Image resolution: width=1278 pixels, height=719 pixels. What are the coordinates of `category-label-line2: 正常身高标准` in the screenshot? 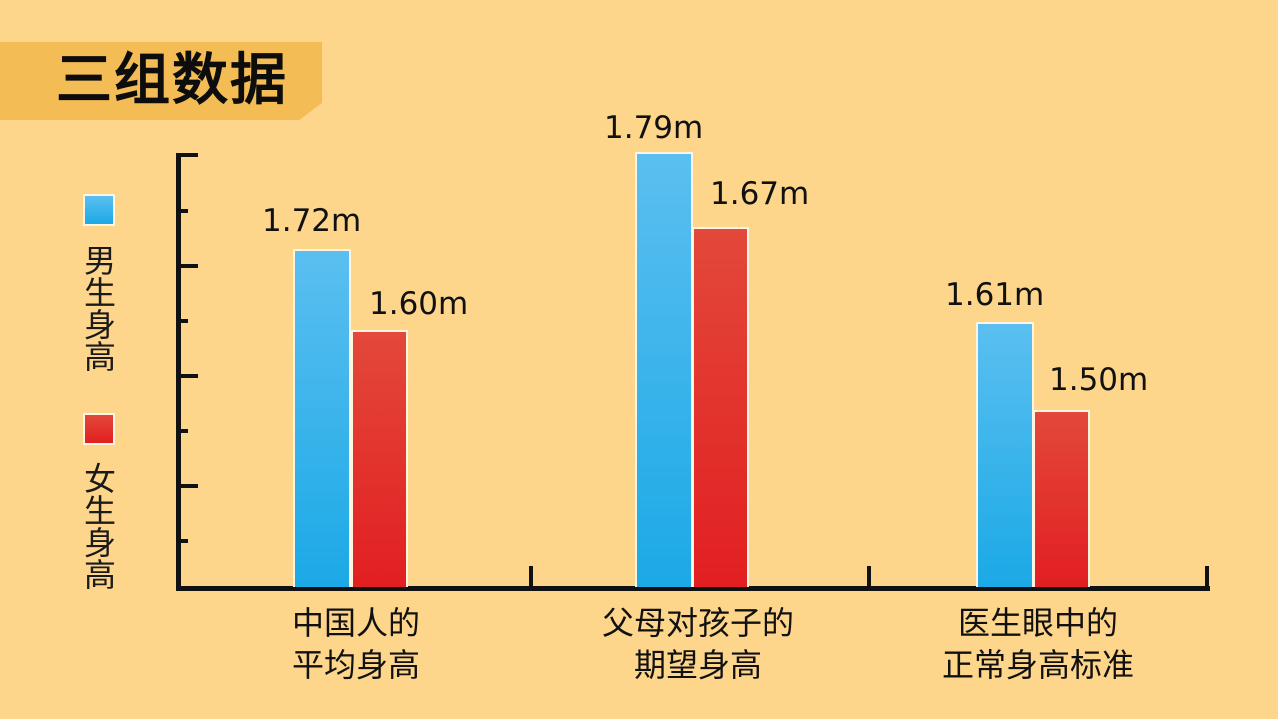 It's located at (1037, 665).